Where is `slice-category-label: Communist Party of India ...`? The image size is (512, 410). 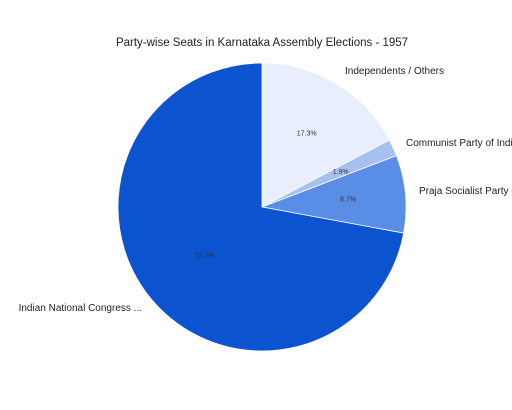 slice-category-label: Communist Party of India ... is located at coordinates (459, 143).